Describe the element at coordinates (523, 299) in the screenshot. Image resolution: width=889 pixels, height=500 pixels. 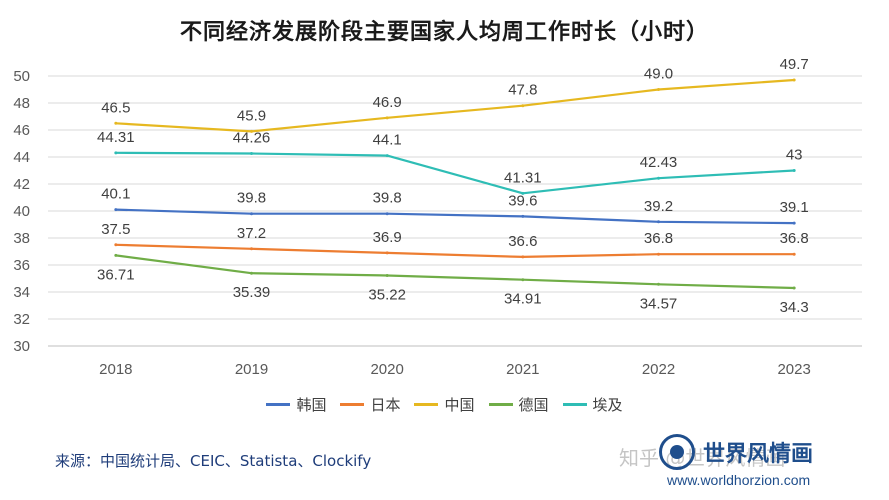
I see `data-label: 34.91` at that location.